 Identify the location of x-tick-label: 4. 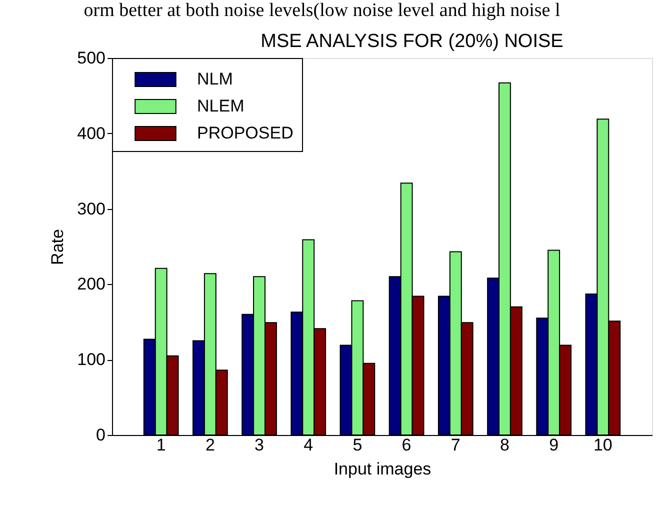
(309, 445).